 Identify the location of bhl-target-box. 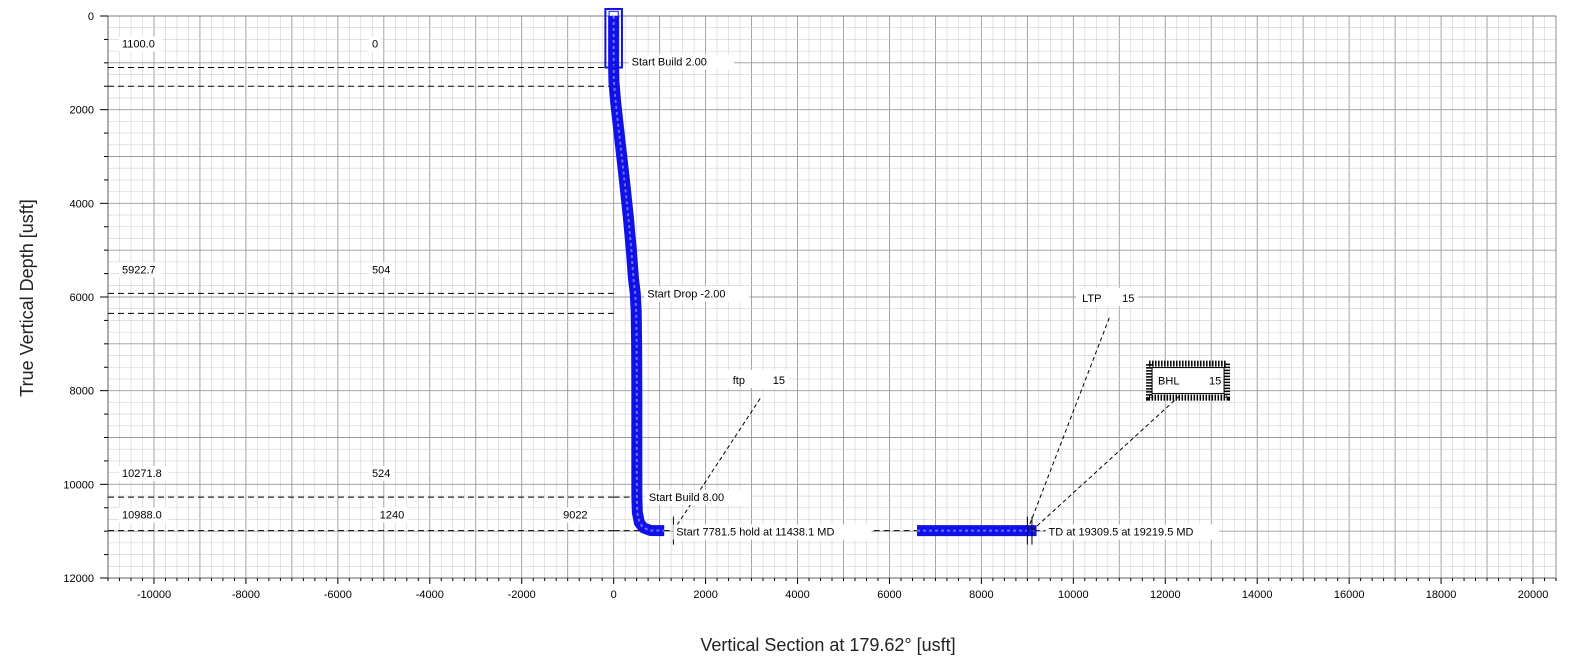
(1188, 380).